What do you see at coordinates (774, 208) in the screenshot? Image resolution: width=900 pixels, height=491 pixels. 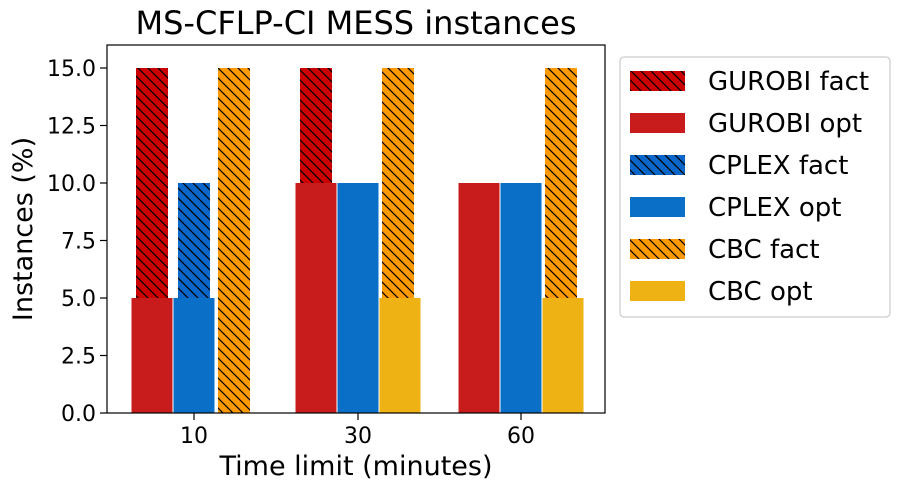 I see `legend-label-cplex-opt: CPLEX opt` at bounding box center [774, 208].